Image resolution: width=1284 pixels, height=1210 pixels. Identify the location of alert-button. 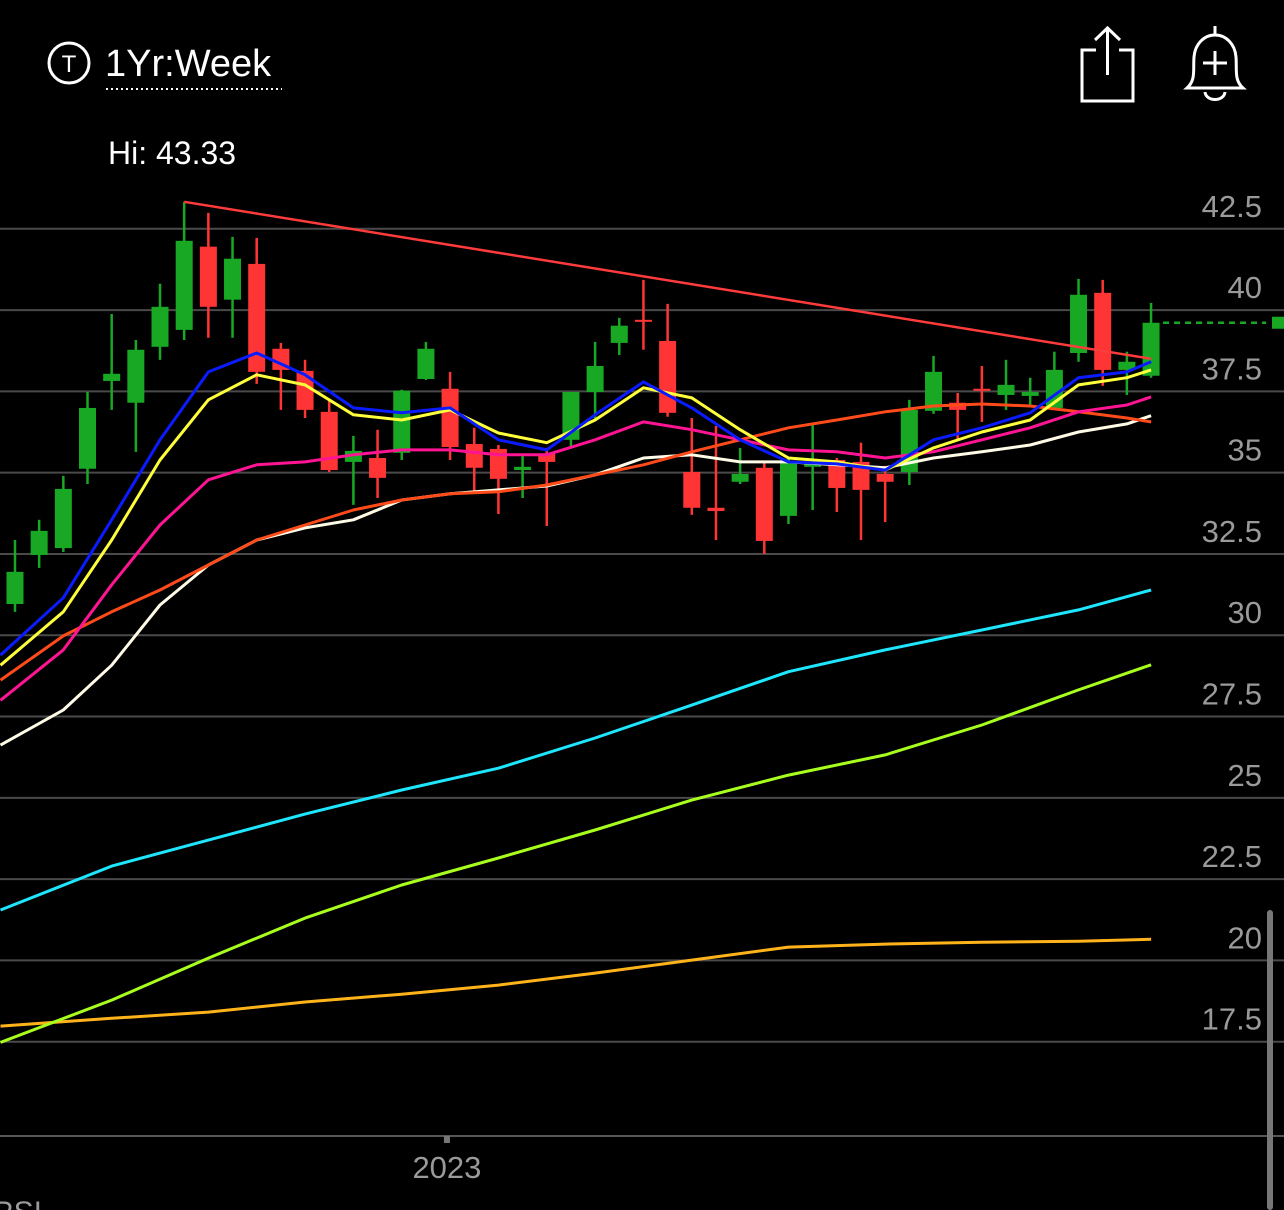
(1215, 63).